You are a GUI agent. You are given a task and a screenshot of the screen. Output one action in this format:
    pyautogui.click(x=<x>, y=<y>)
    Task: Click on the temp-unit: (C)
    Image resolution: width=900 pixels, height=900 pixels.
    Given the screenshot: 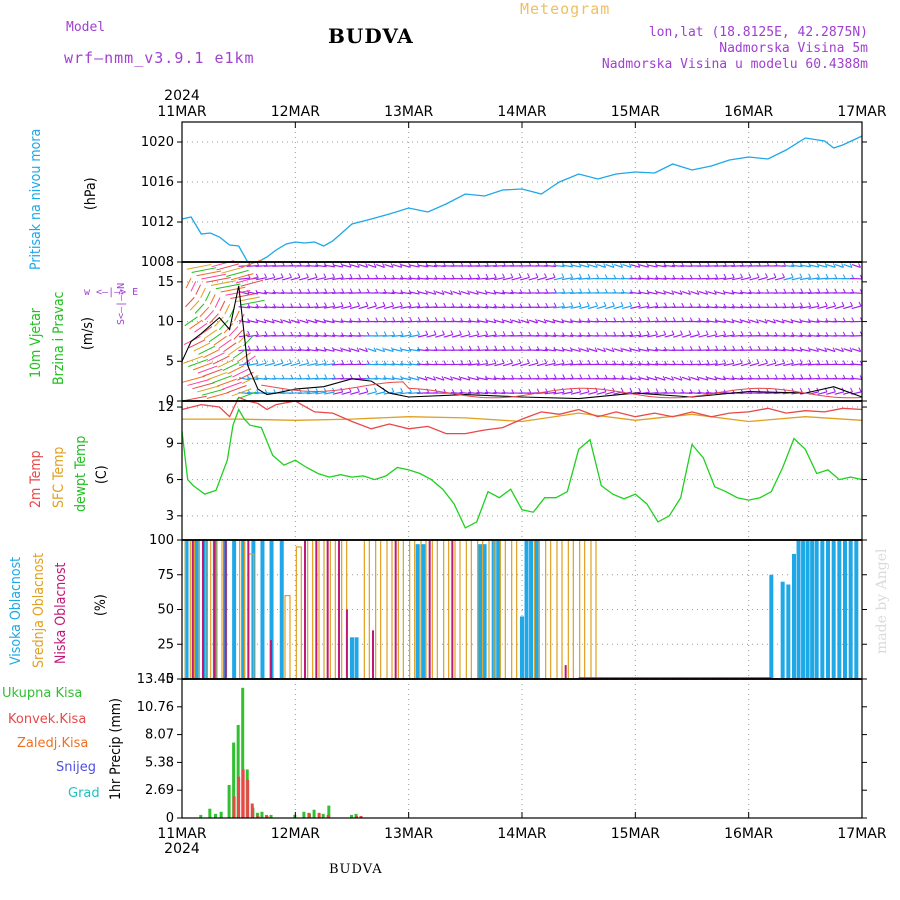 What is the action you would take?
    pyautogui.click(x=102, y=474)
    